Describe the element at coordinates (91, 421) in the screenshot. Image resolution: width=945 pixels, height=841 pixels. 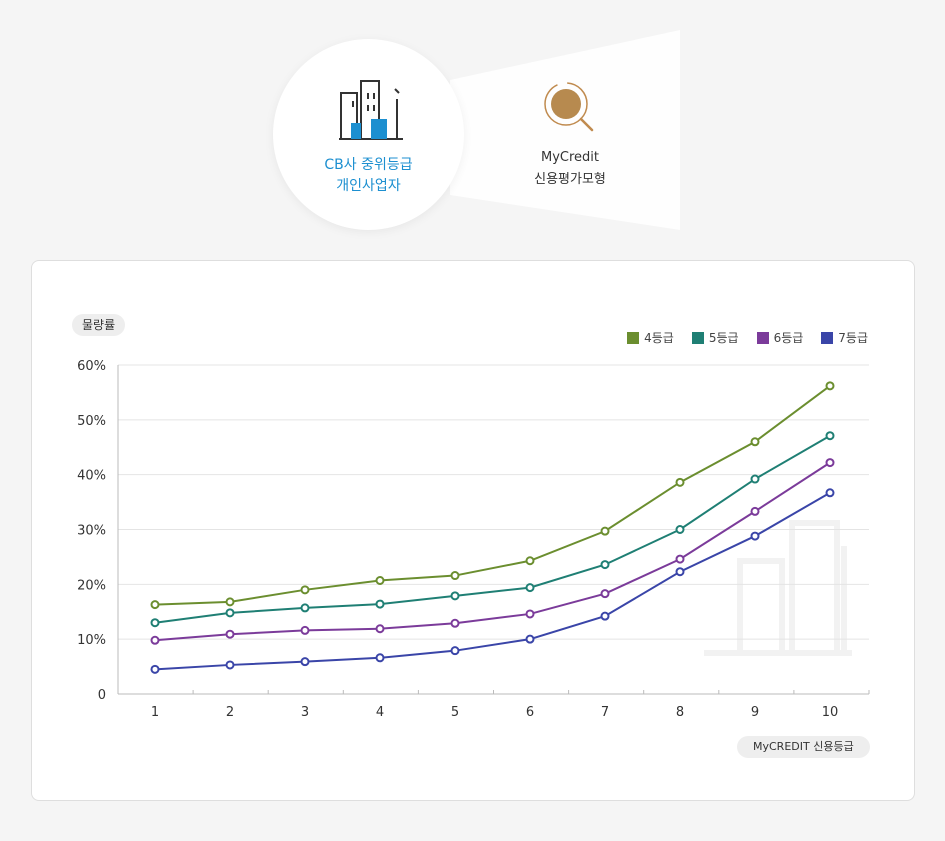
I see `y-tick-label: 50%` at that location.